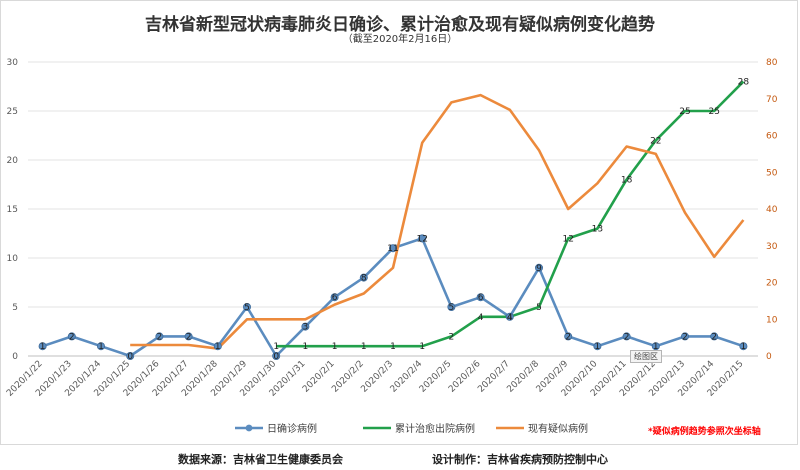 The image size is (800, 470). I want to click on legend-marker, so click(249, 428).